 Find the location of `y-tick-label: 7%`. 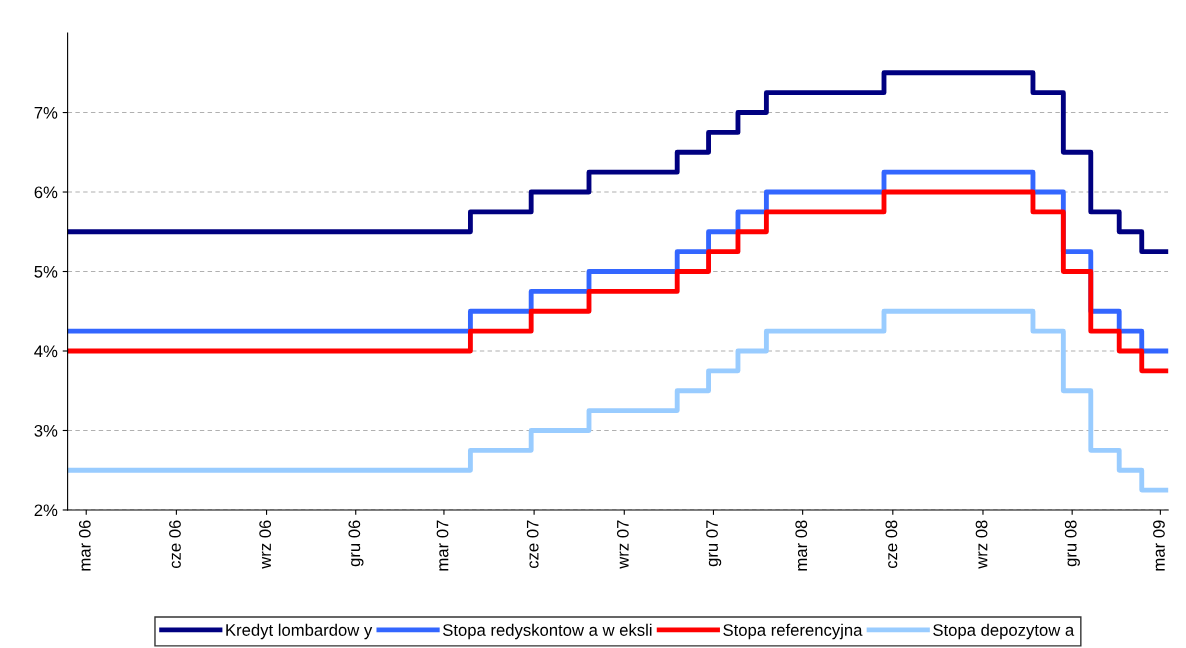

y-tick-label: 7% is located at coordinates (46, 113).